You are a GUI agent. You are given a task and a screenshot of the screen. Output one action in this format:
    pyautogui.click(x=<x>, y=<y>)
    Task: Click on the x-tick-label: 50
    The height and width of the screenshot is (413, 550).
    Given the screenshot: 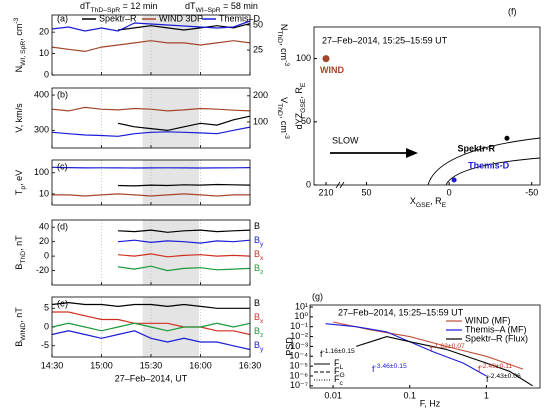 What is the action you would take?
    pyautogui.click(x=367, y=192)
    